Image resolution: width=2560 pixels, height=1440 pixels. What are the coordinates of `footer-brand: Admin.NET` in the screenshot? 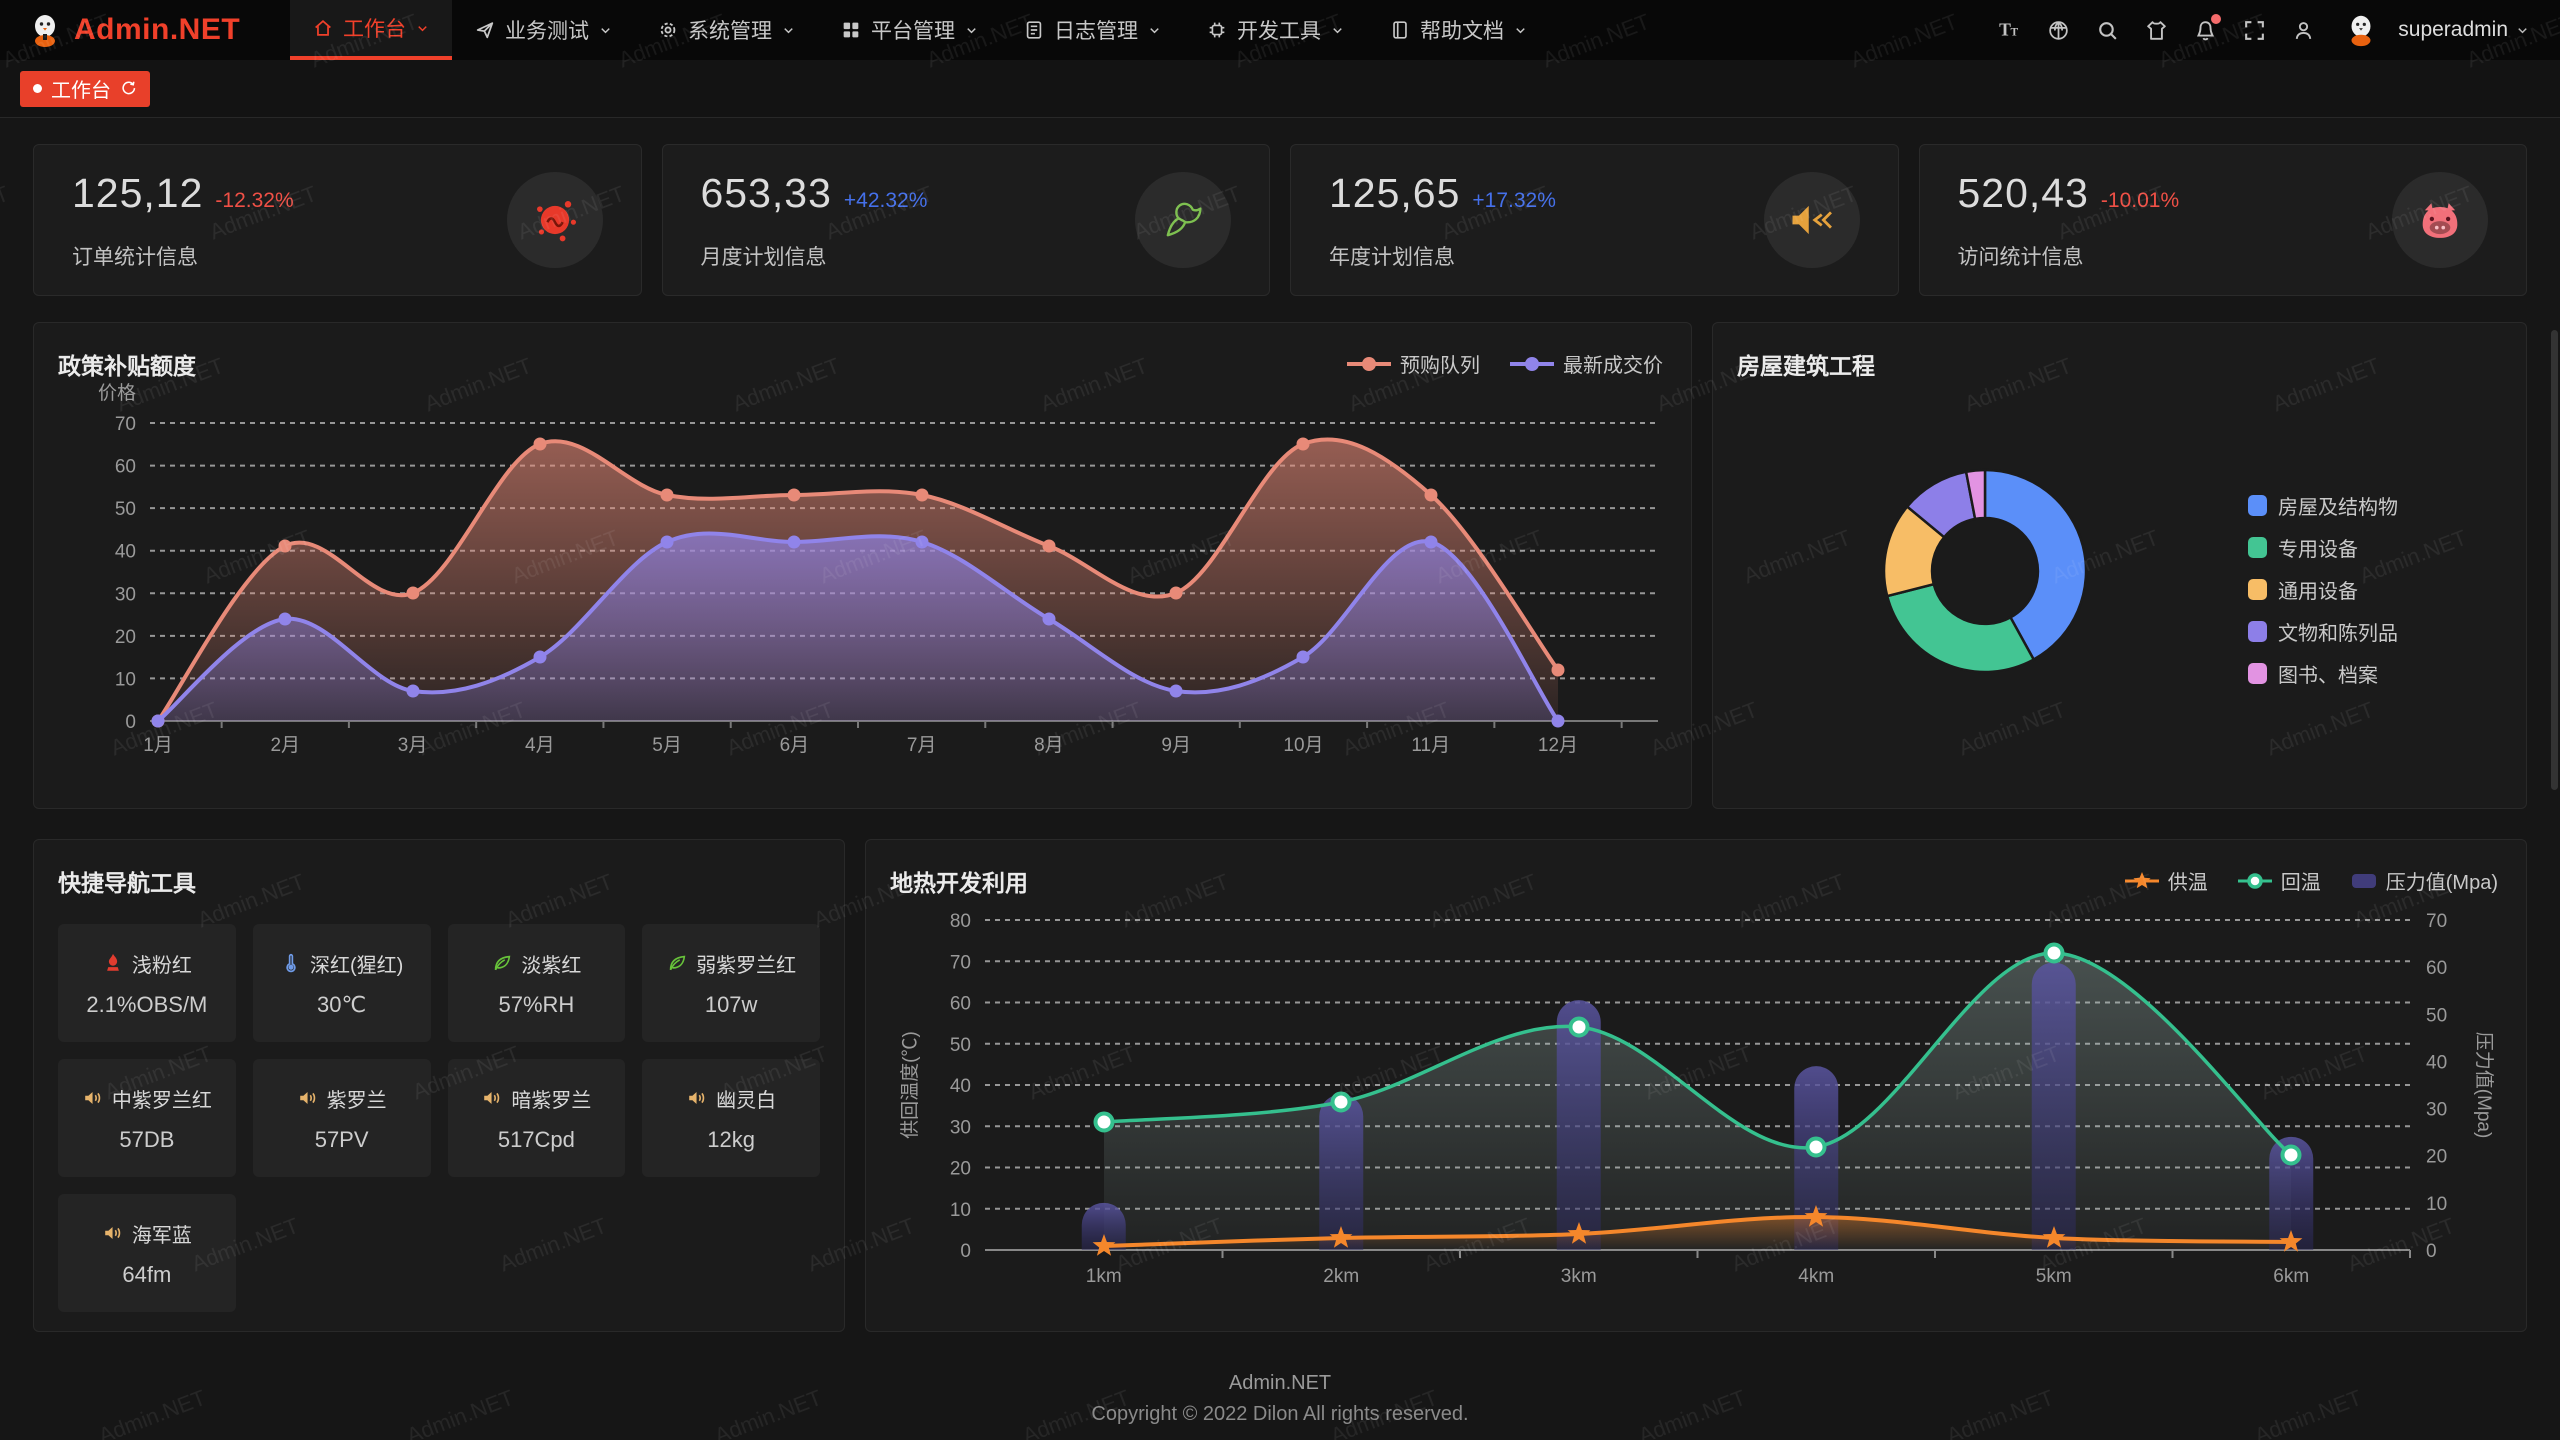 It's located at (1280, 1383).